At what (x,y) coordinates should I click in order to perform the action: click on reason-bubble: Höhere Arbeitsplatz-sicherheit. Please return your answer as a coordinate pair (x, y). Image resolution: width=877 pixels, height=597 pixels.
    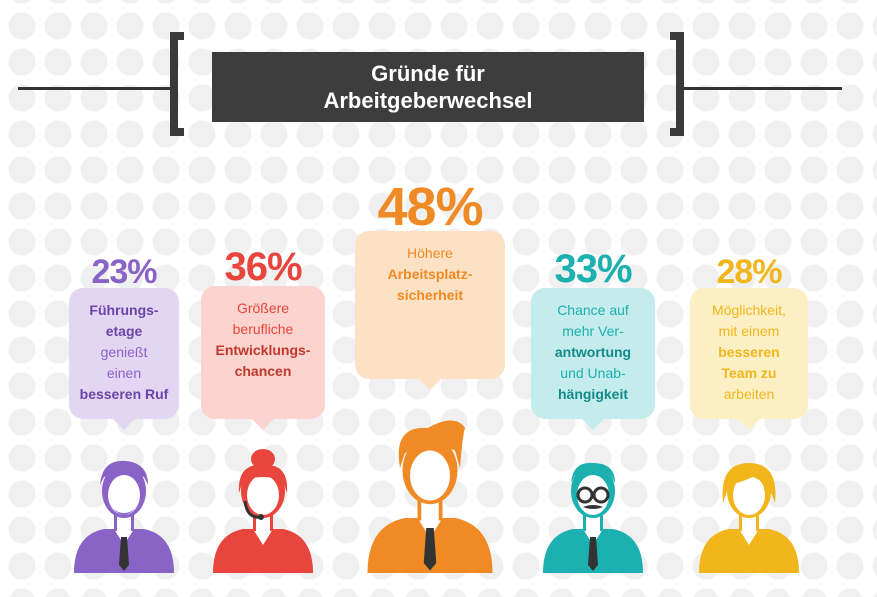
    Looking at the image, I should click on (430, 310).